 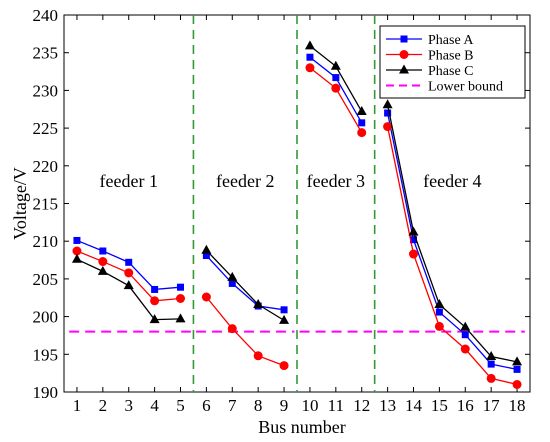 What do you see at coordinates (46, 53) in the screenshot?
I see `y-tick-label: 235` at bounding box center [46, 53].